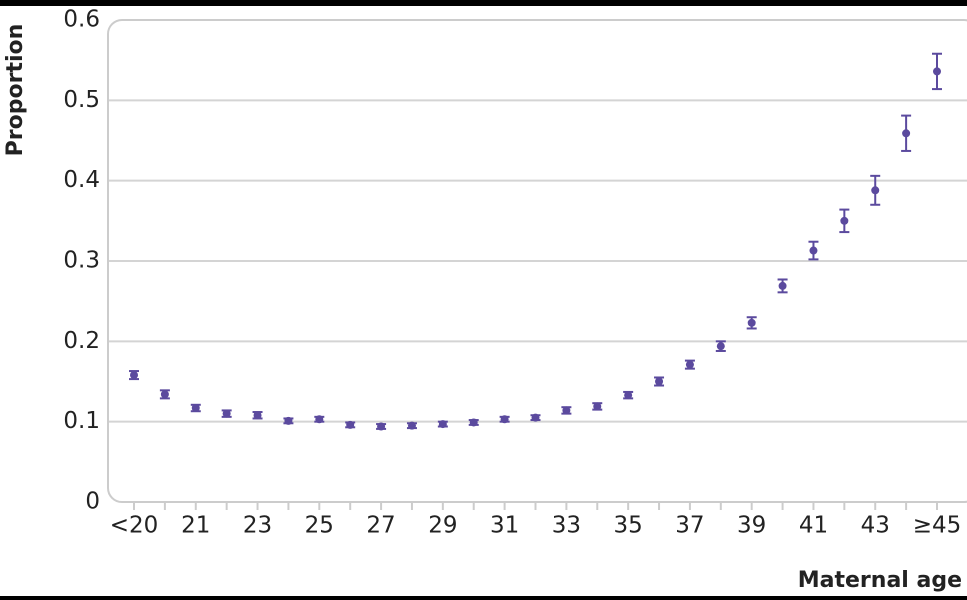 The image size is (967, 600). What do you see at coordinates (81, 261) in the screenshot?
I see `y-tick-label: 0.3` at bounding box center [81, 261].